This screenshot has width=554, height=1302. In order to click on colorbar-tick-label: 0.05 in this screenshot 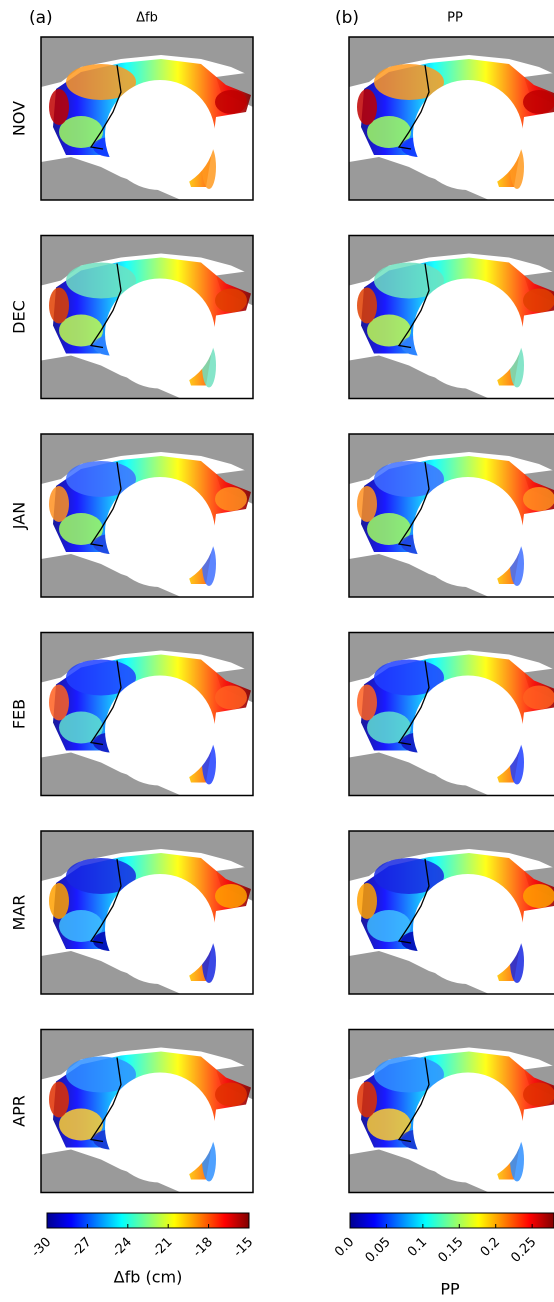, I will do `click(378, 1250)`.